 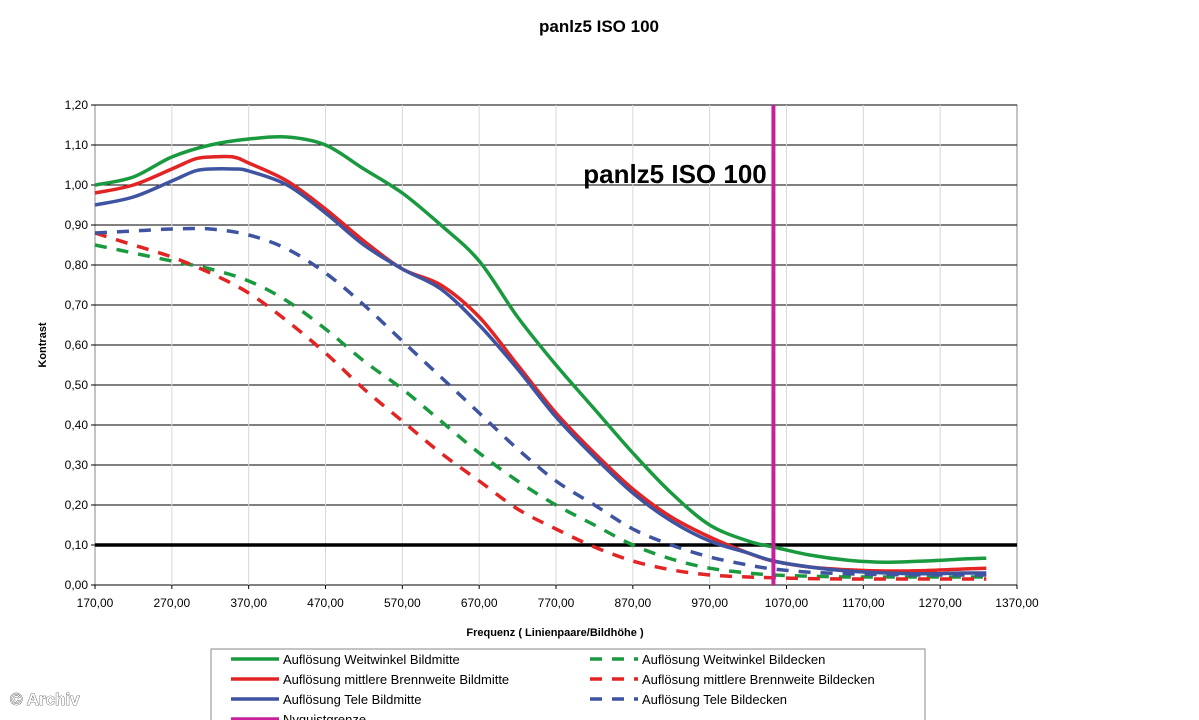 I want to click on chart-title: panlz5 ISO 100, so click(x=599, y=26).